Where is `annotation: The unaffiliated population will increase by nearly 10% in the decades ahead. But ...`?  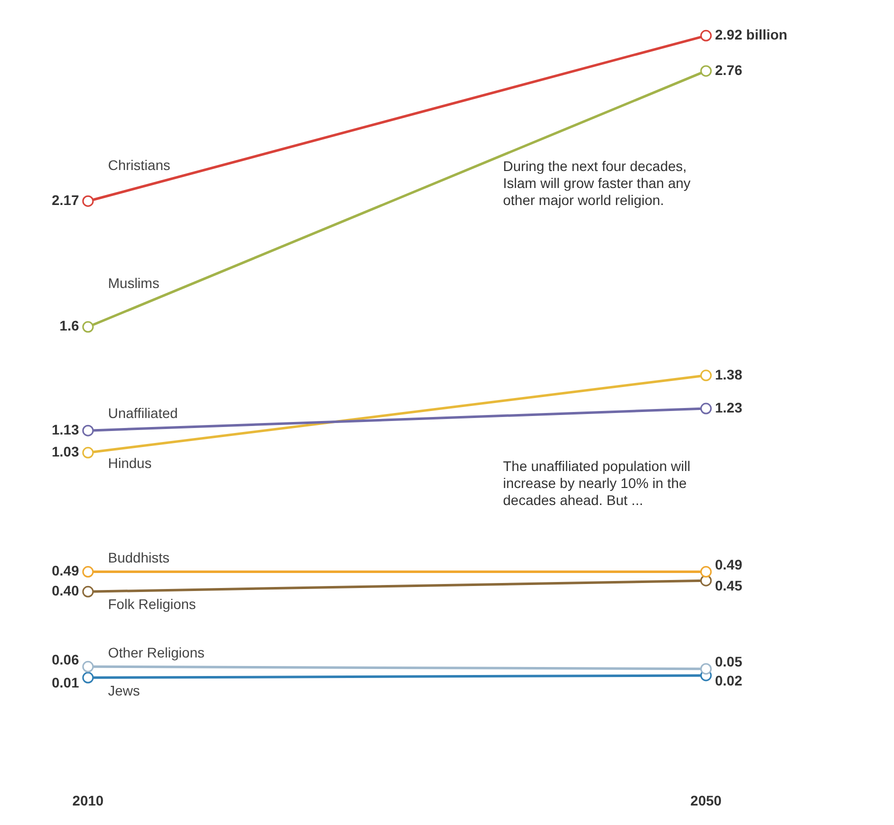 annotation: The unaffiliated population will increase by nearly 10% in the decades ahead. But ... is located at coordinates (603, 483).